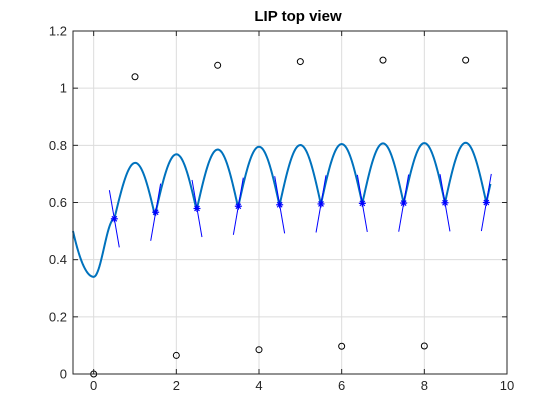  I want to click on cross-lines-layer, so click(300, 210).